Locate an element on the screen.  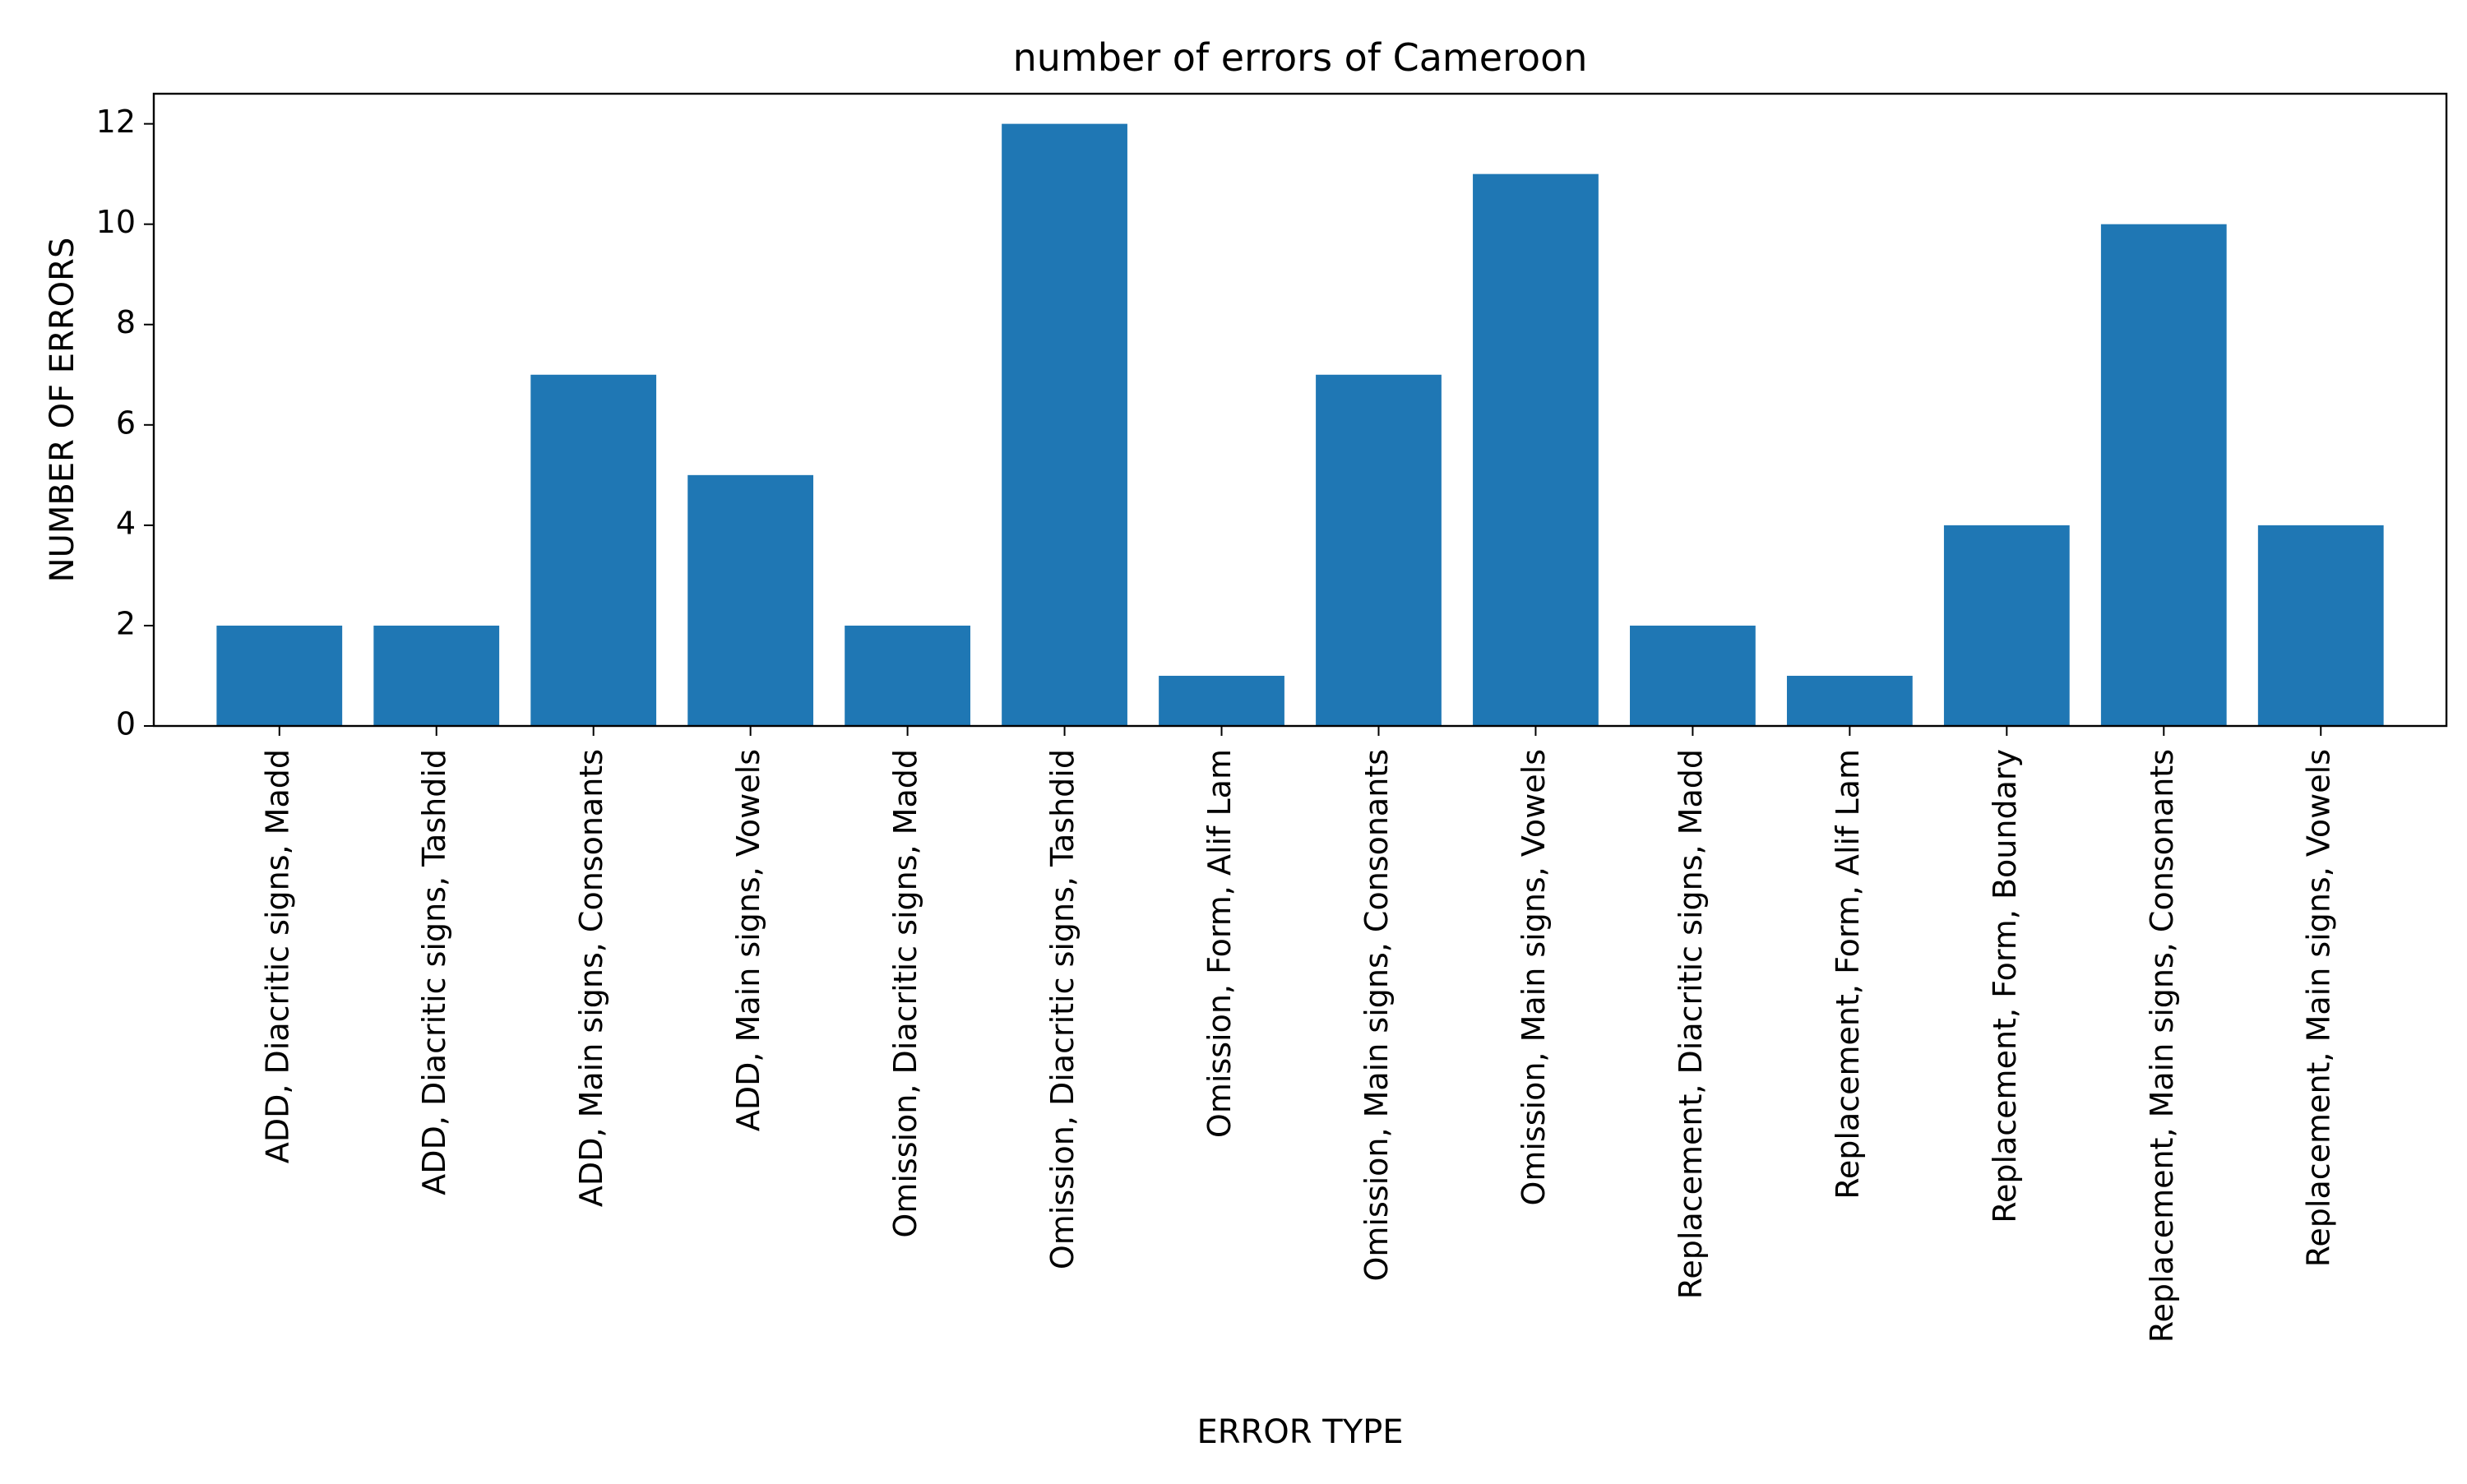
chart-title: number of errors of Cameroon is located at coordinates (1301, 57).